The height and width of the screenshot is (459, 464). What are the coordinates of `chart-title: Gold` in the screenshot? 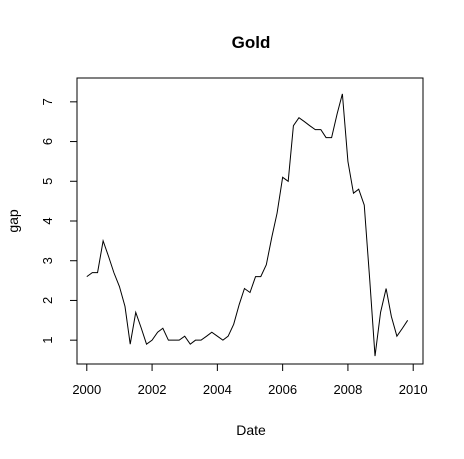 It's located at (251, 42).